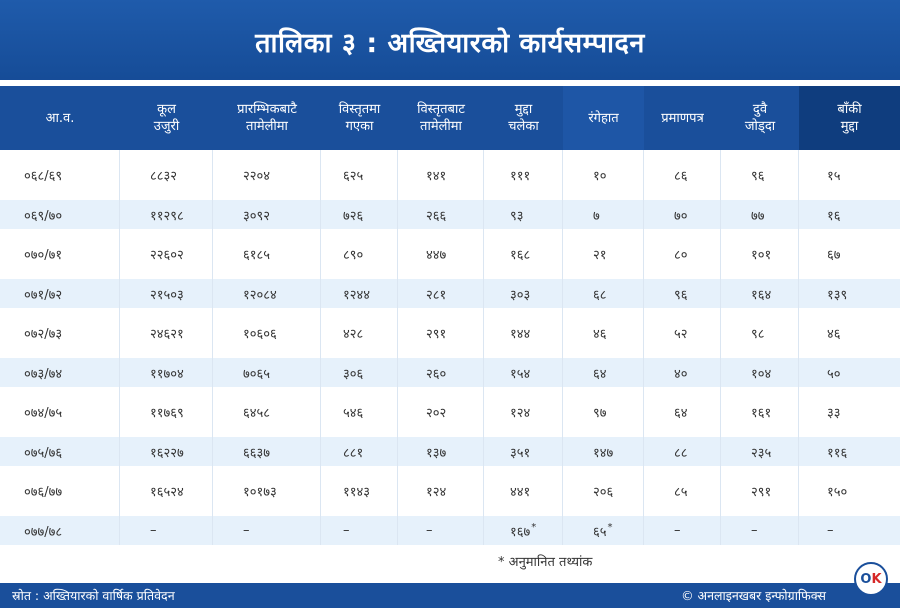 This screenshot has width=900, height=608. What do you see at coordinates (359, 175) in the screenshot?
I see `table-cell: ६२५` at bounding box center [359, 175].